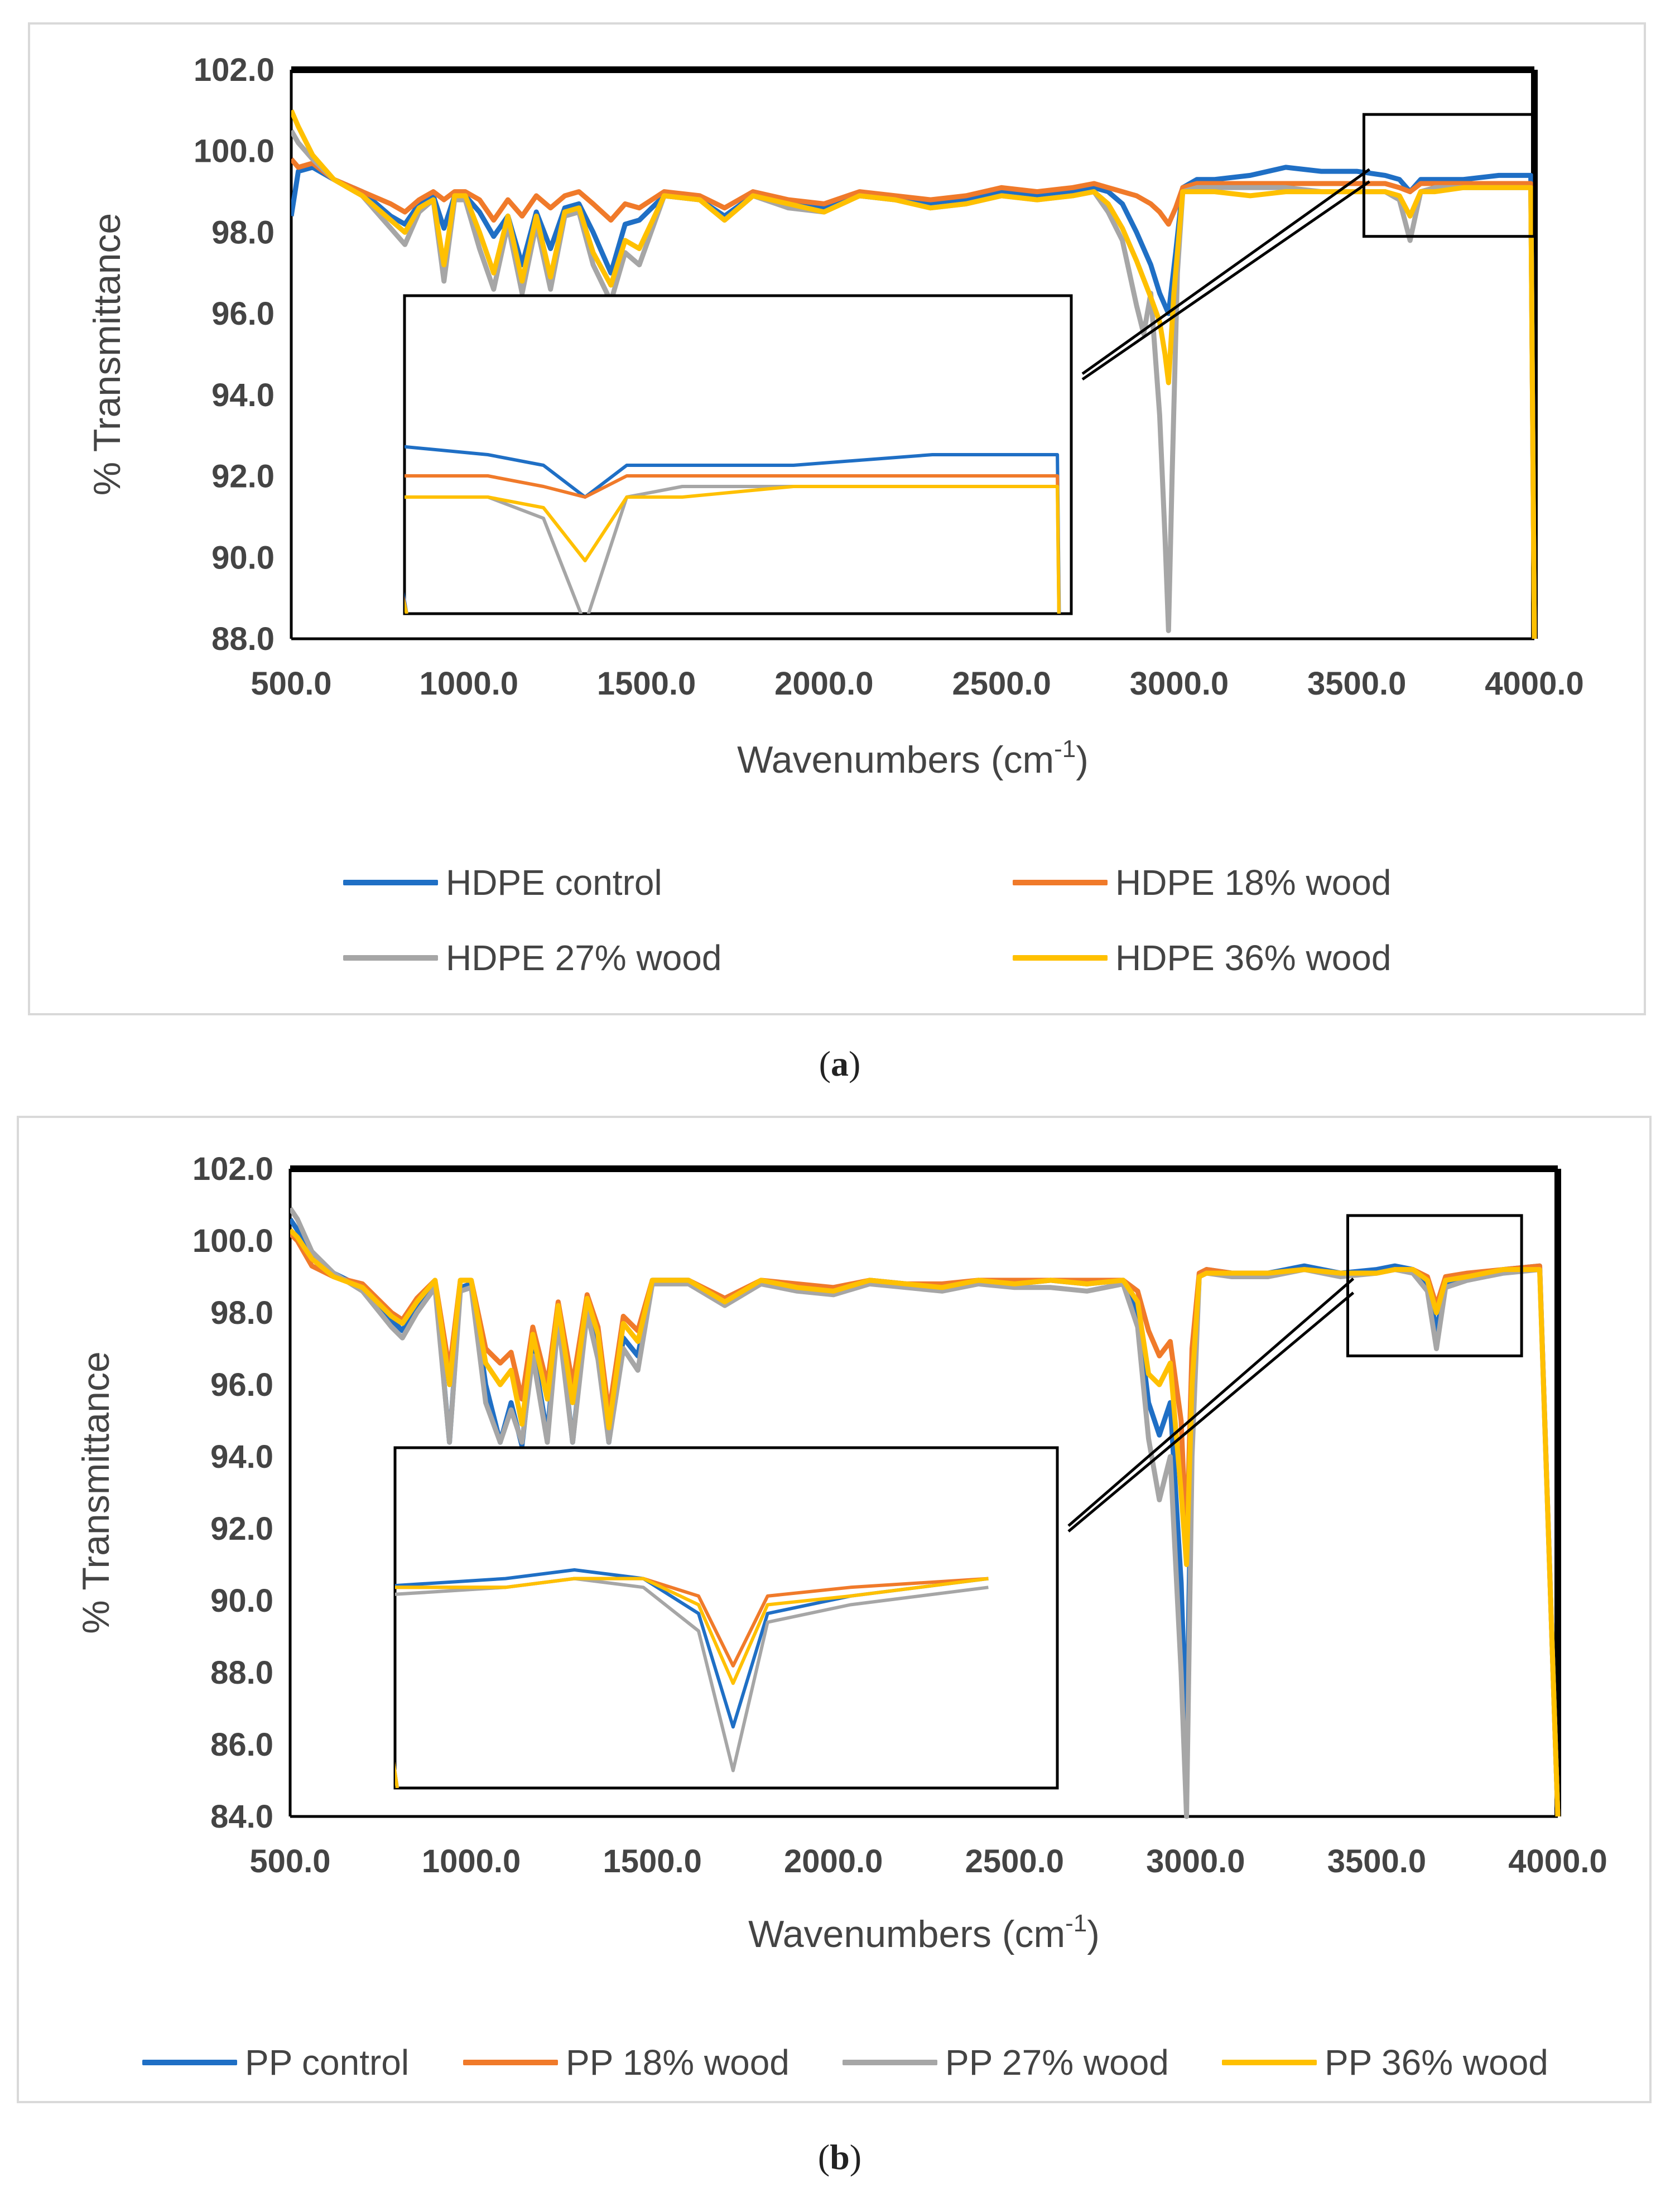  I want to click on legend-item-hdpe-36-wood: HDPE 36% wood, so click(1202, 958).